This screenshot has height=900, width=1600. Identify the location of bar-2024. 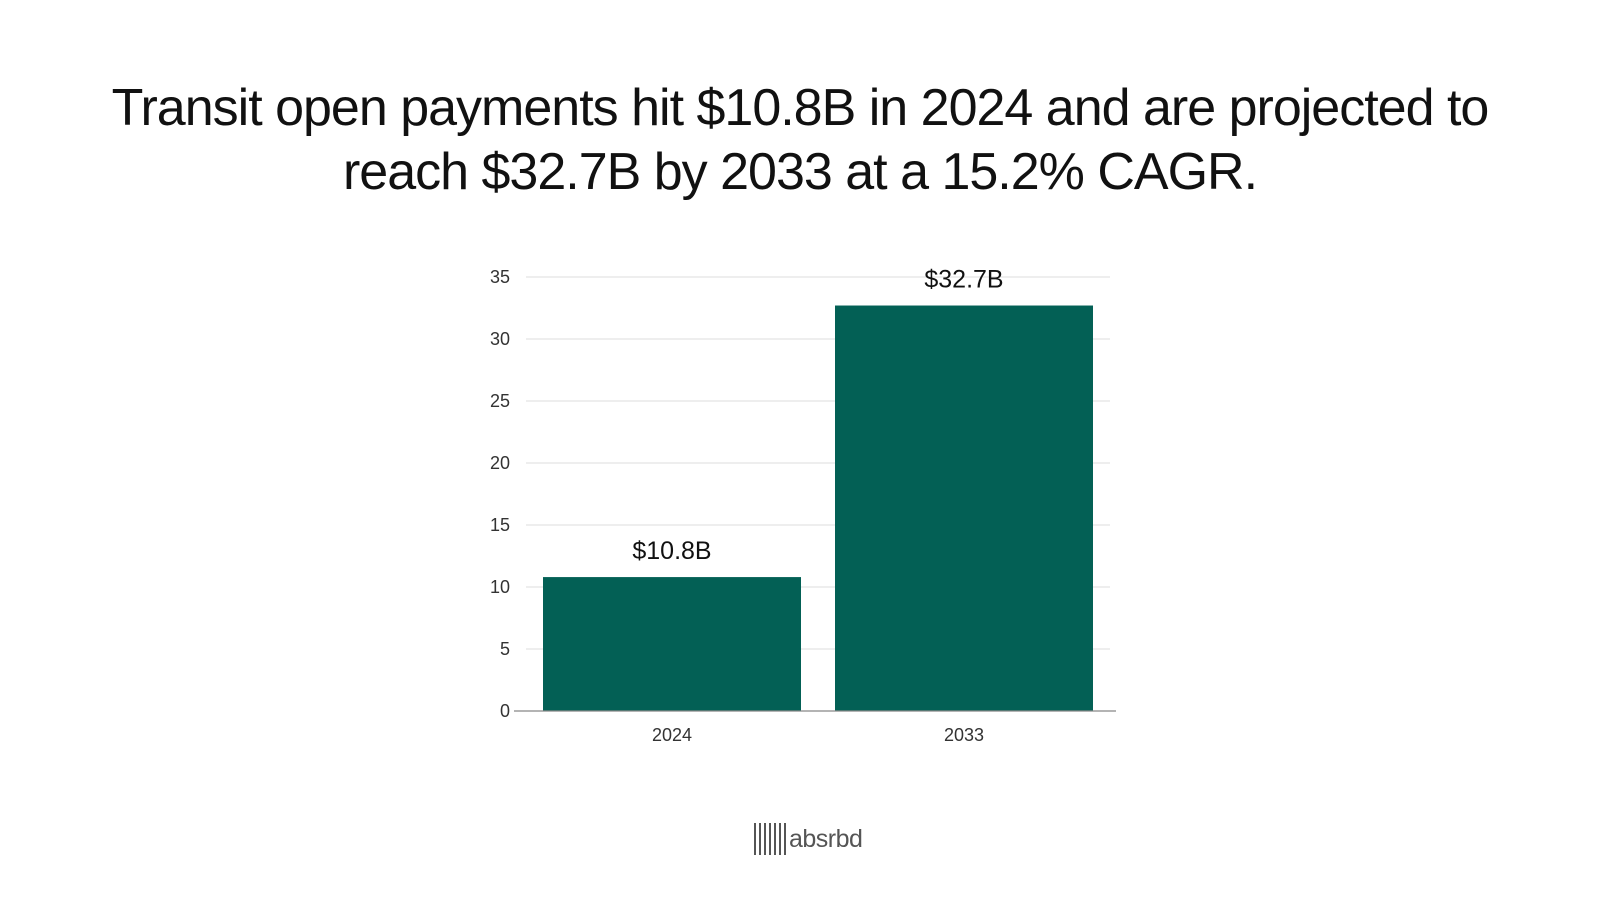
(672, 644).